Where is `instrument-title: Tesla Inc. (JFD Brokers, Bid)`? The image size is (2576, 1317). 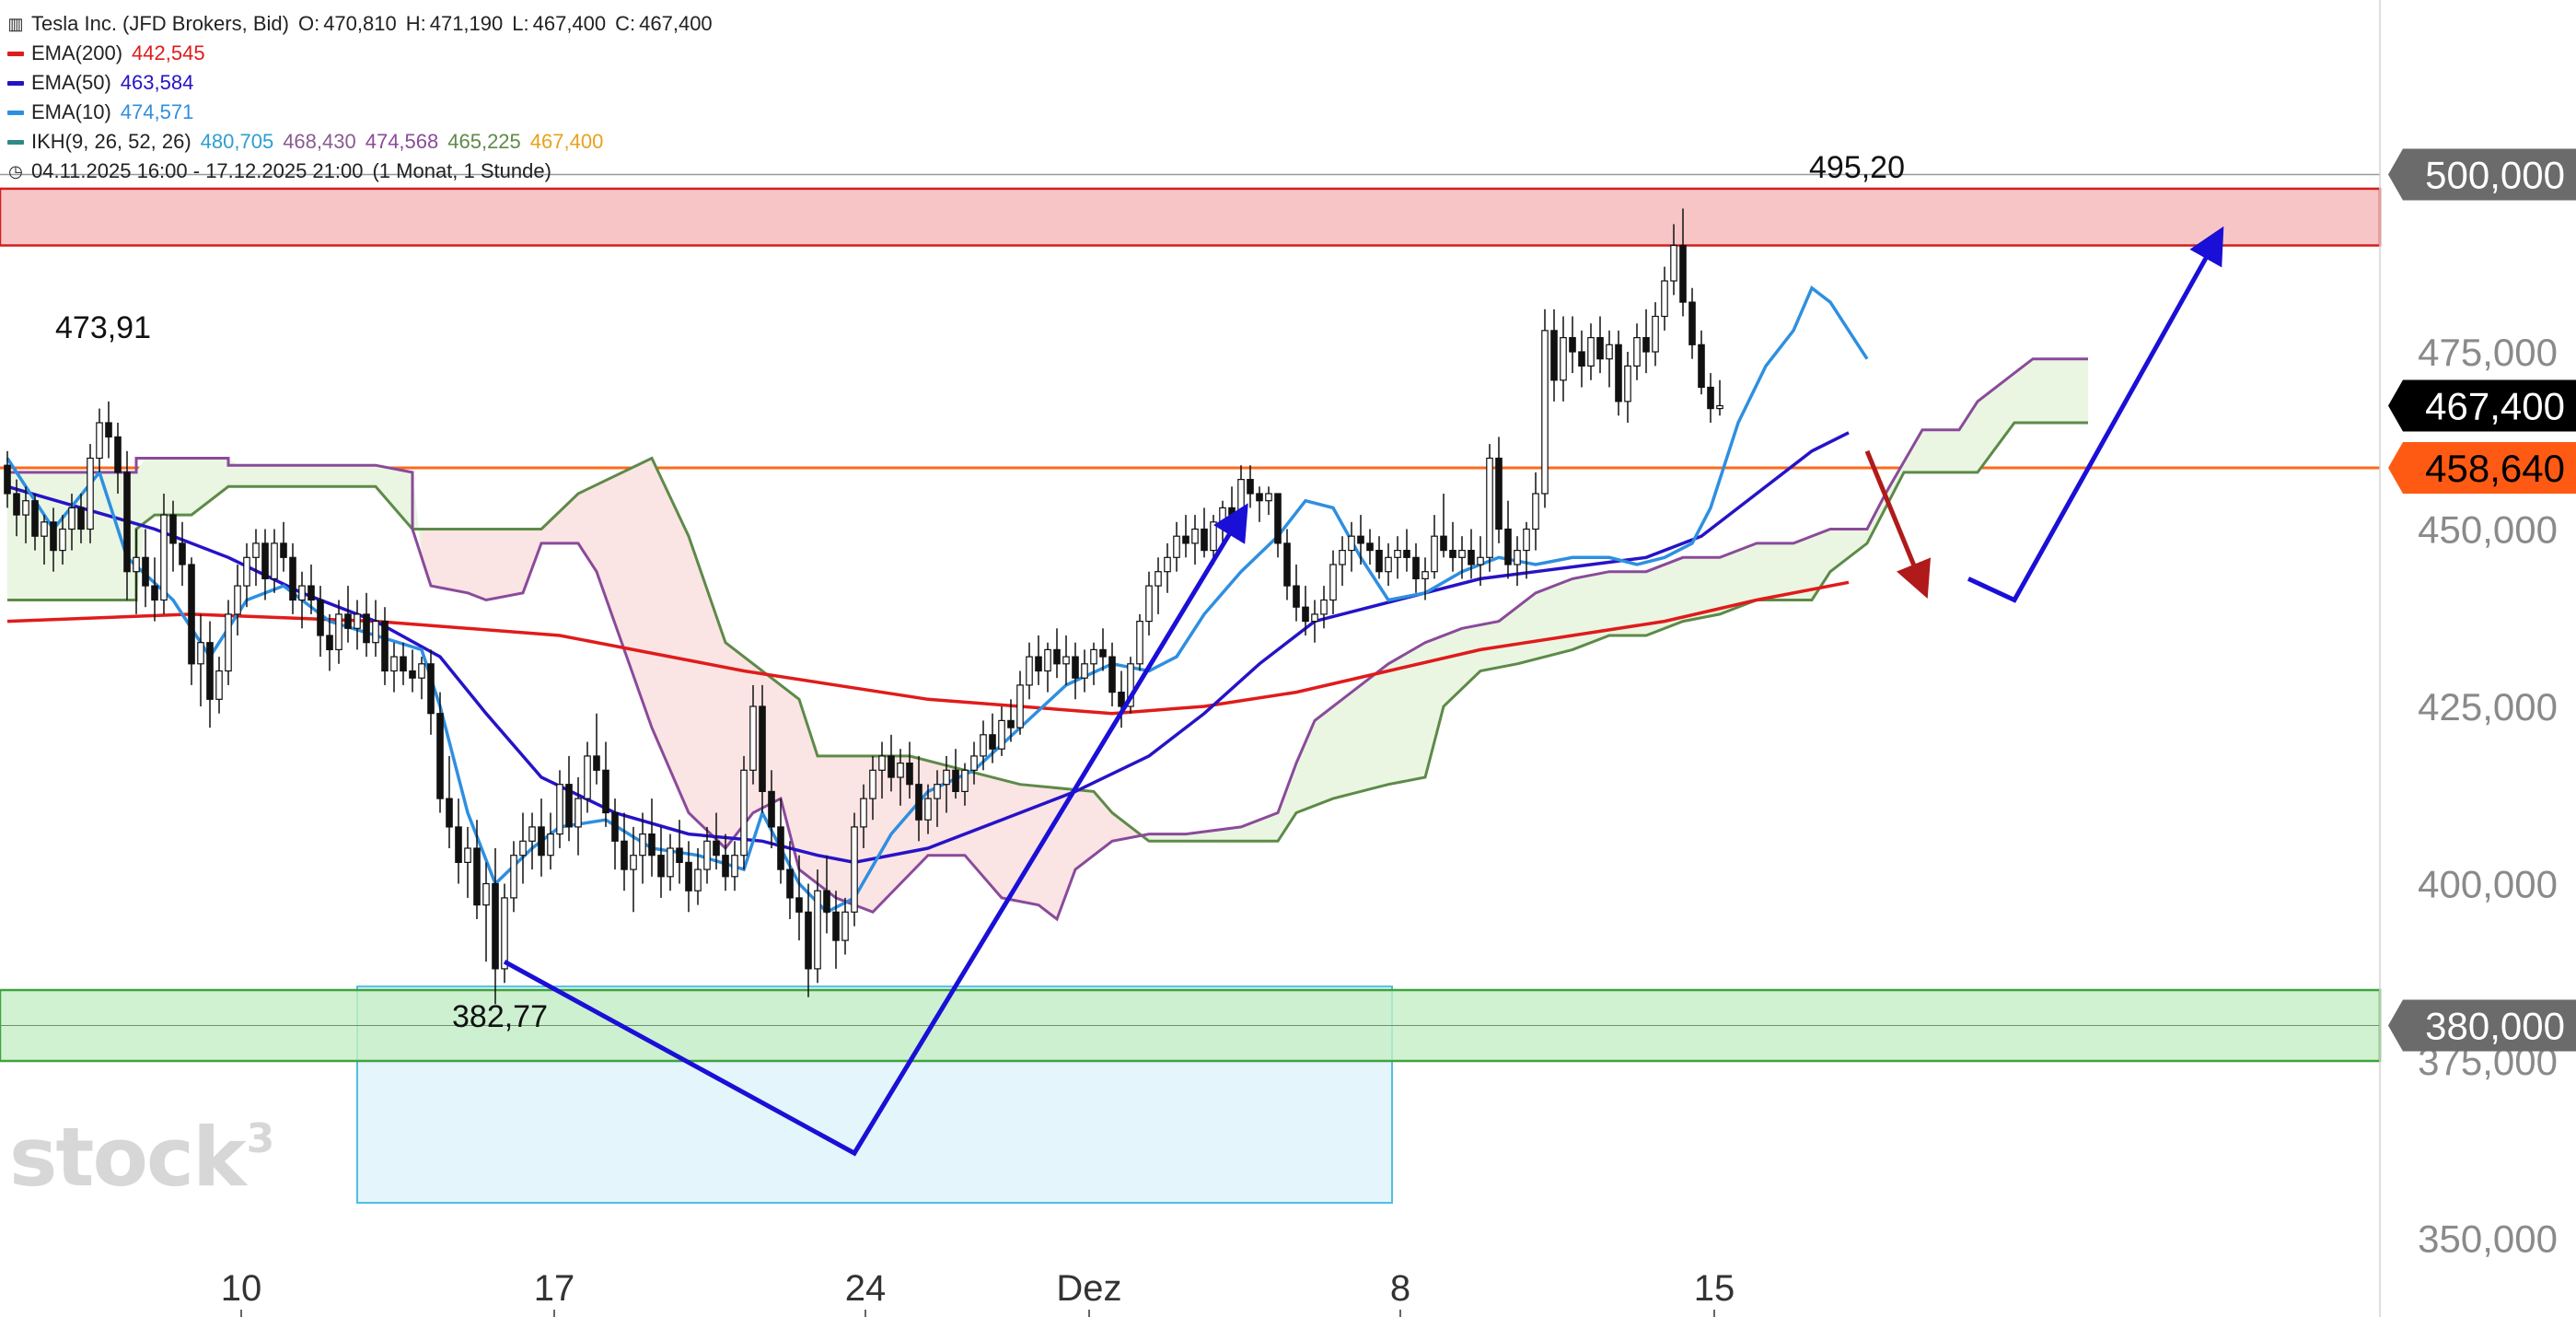
instrument-title: Tesla Inc. (JFD Brokers, Bid) is located at coordinates (160, 23).